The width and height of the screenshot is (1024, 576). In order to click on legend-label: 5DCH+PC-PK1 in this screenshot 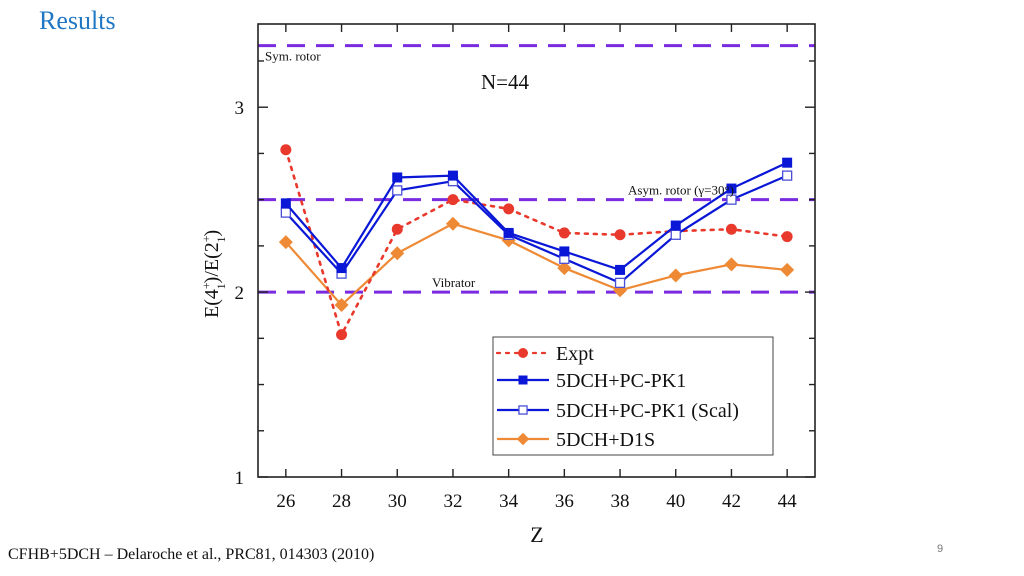, I will do `click(621, 381)`.